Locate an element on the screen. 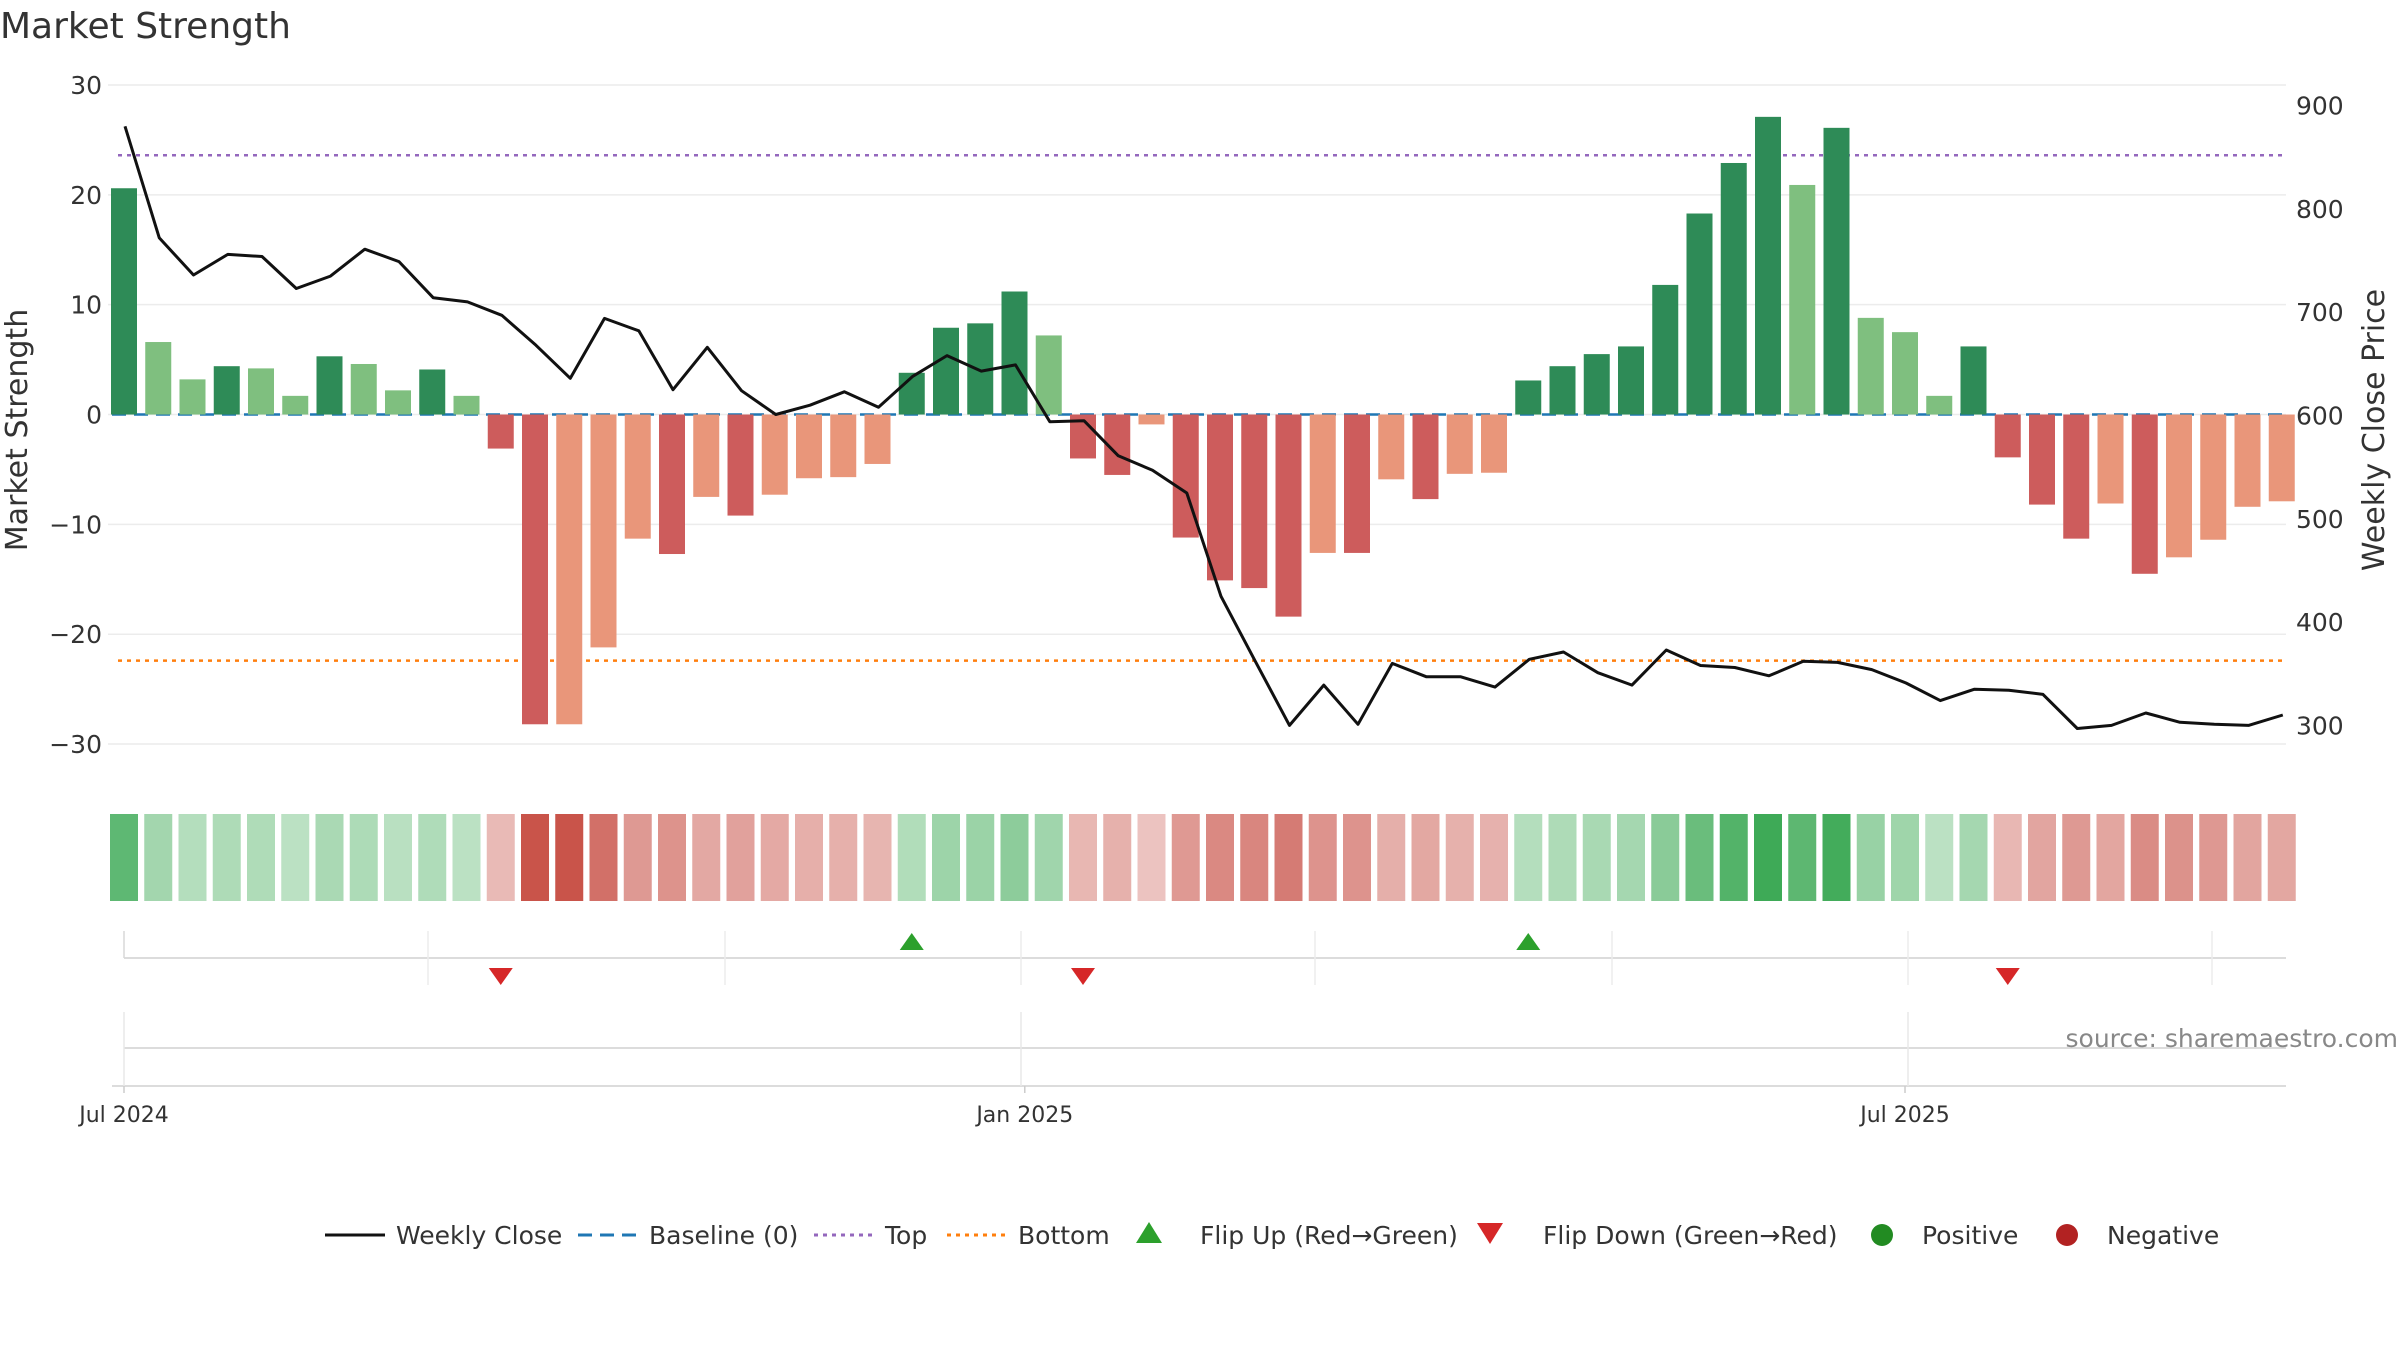 The image size is (2400, 1350). legend-swatch-negative is located at coordinates (2067, 1235).